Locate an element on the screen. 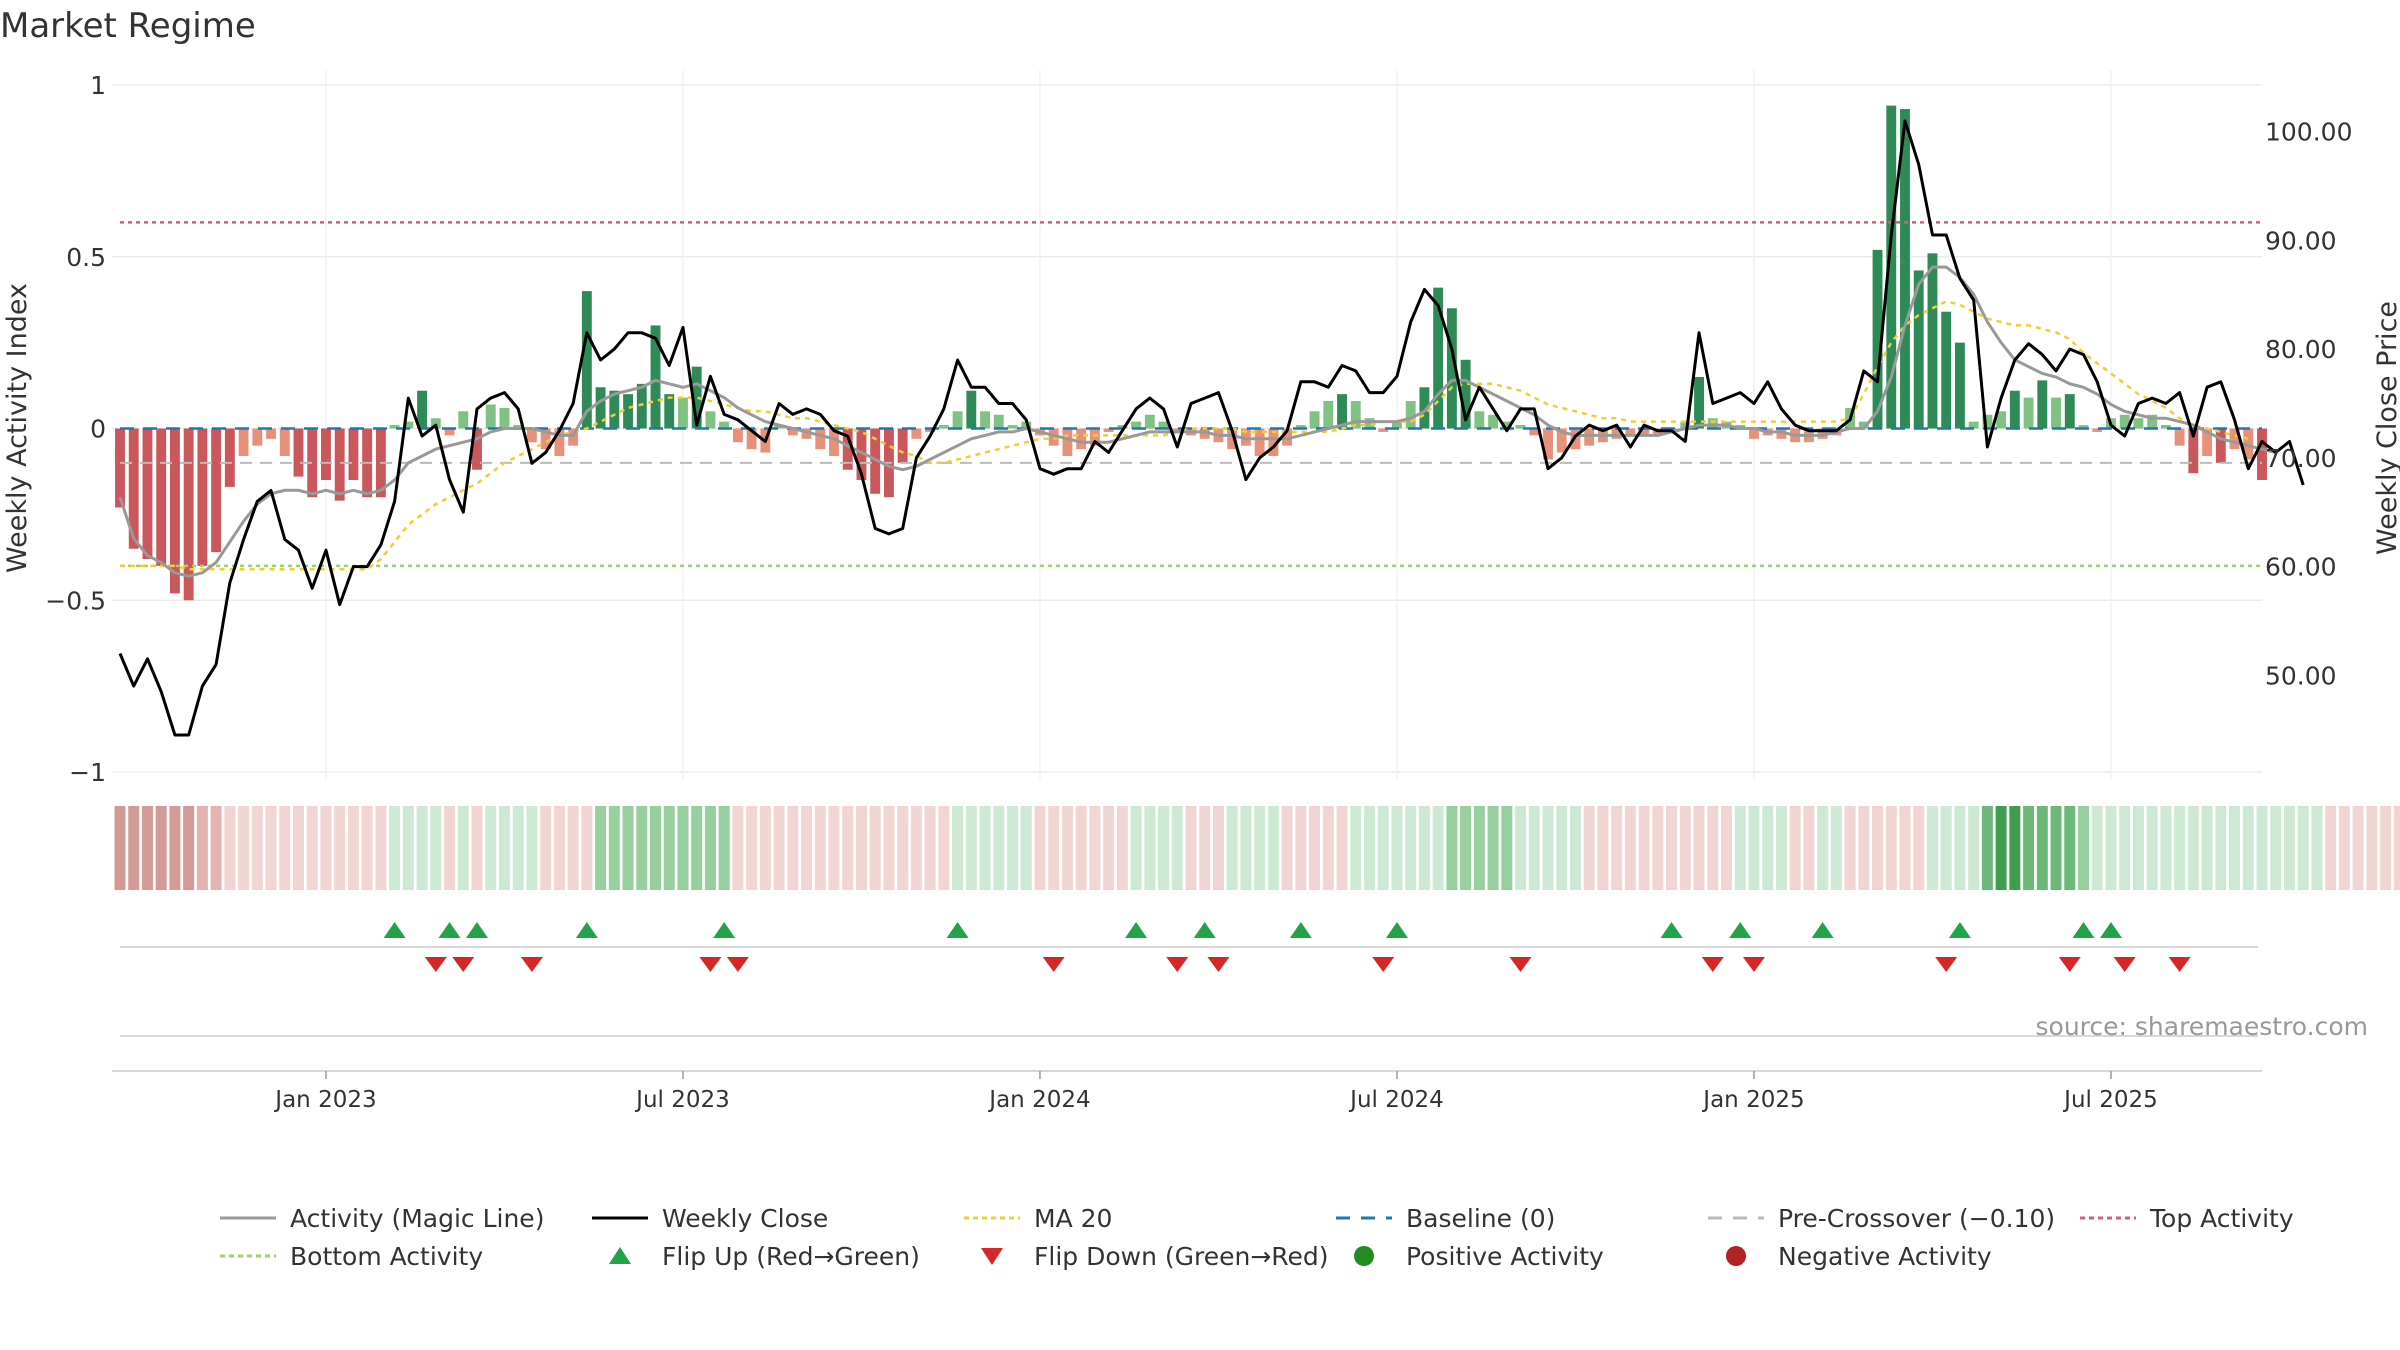 This screenshot has height=1350, width=2400. legend-item: Positive Activity is located at coordinates (1479, 1256).